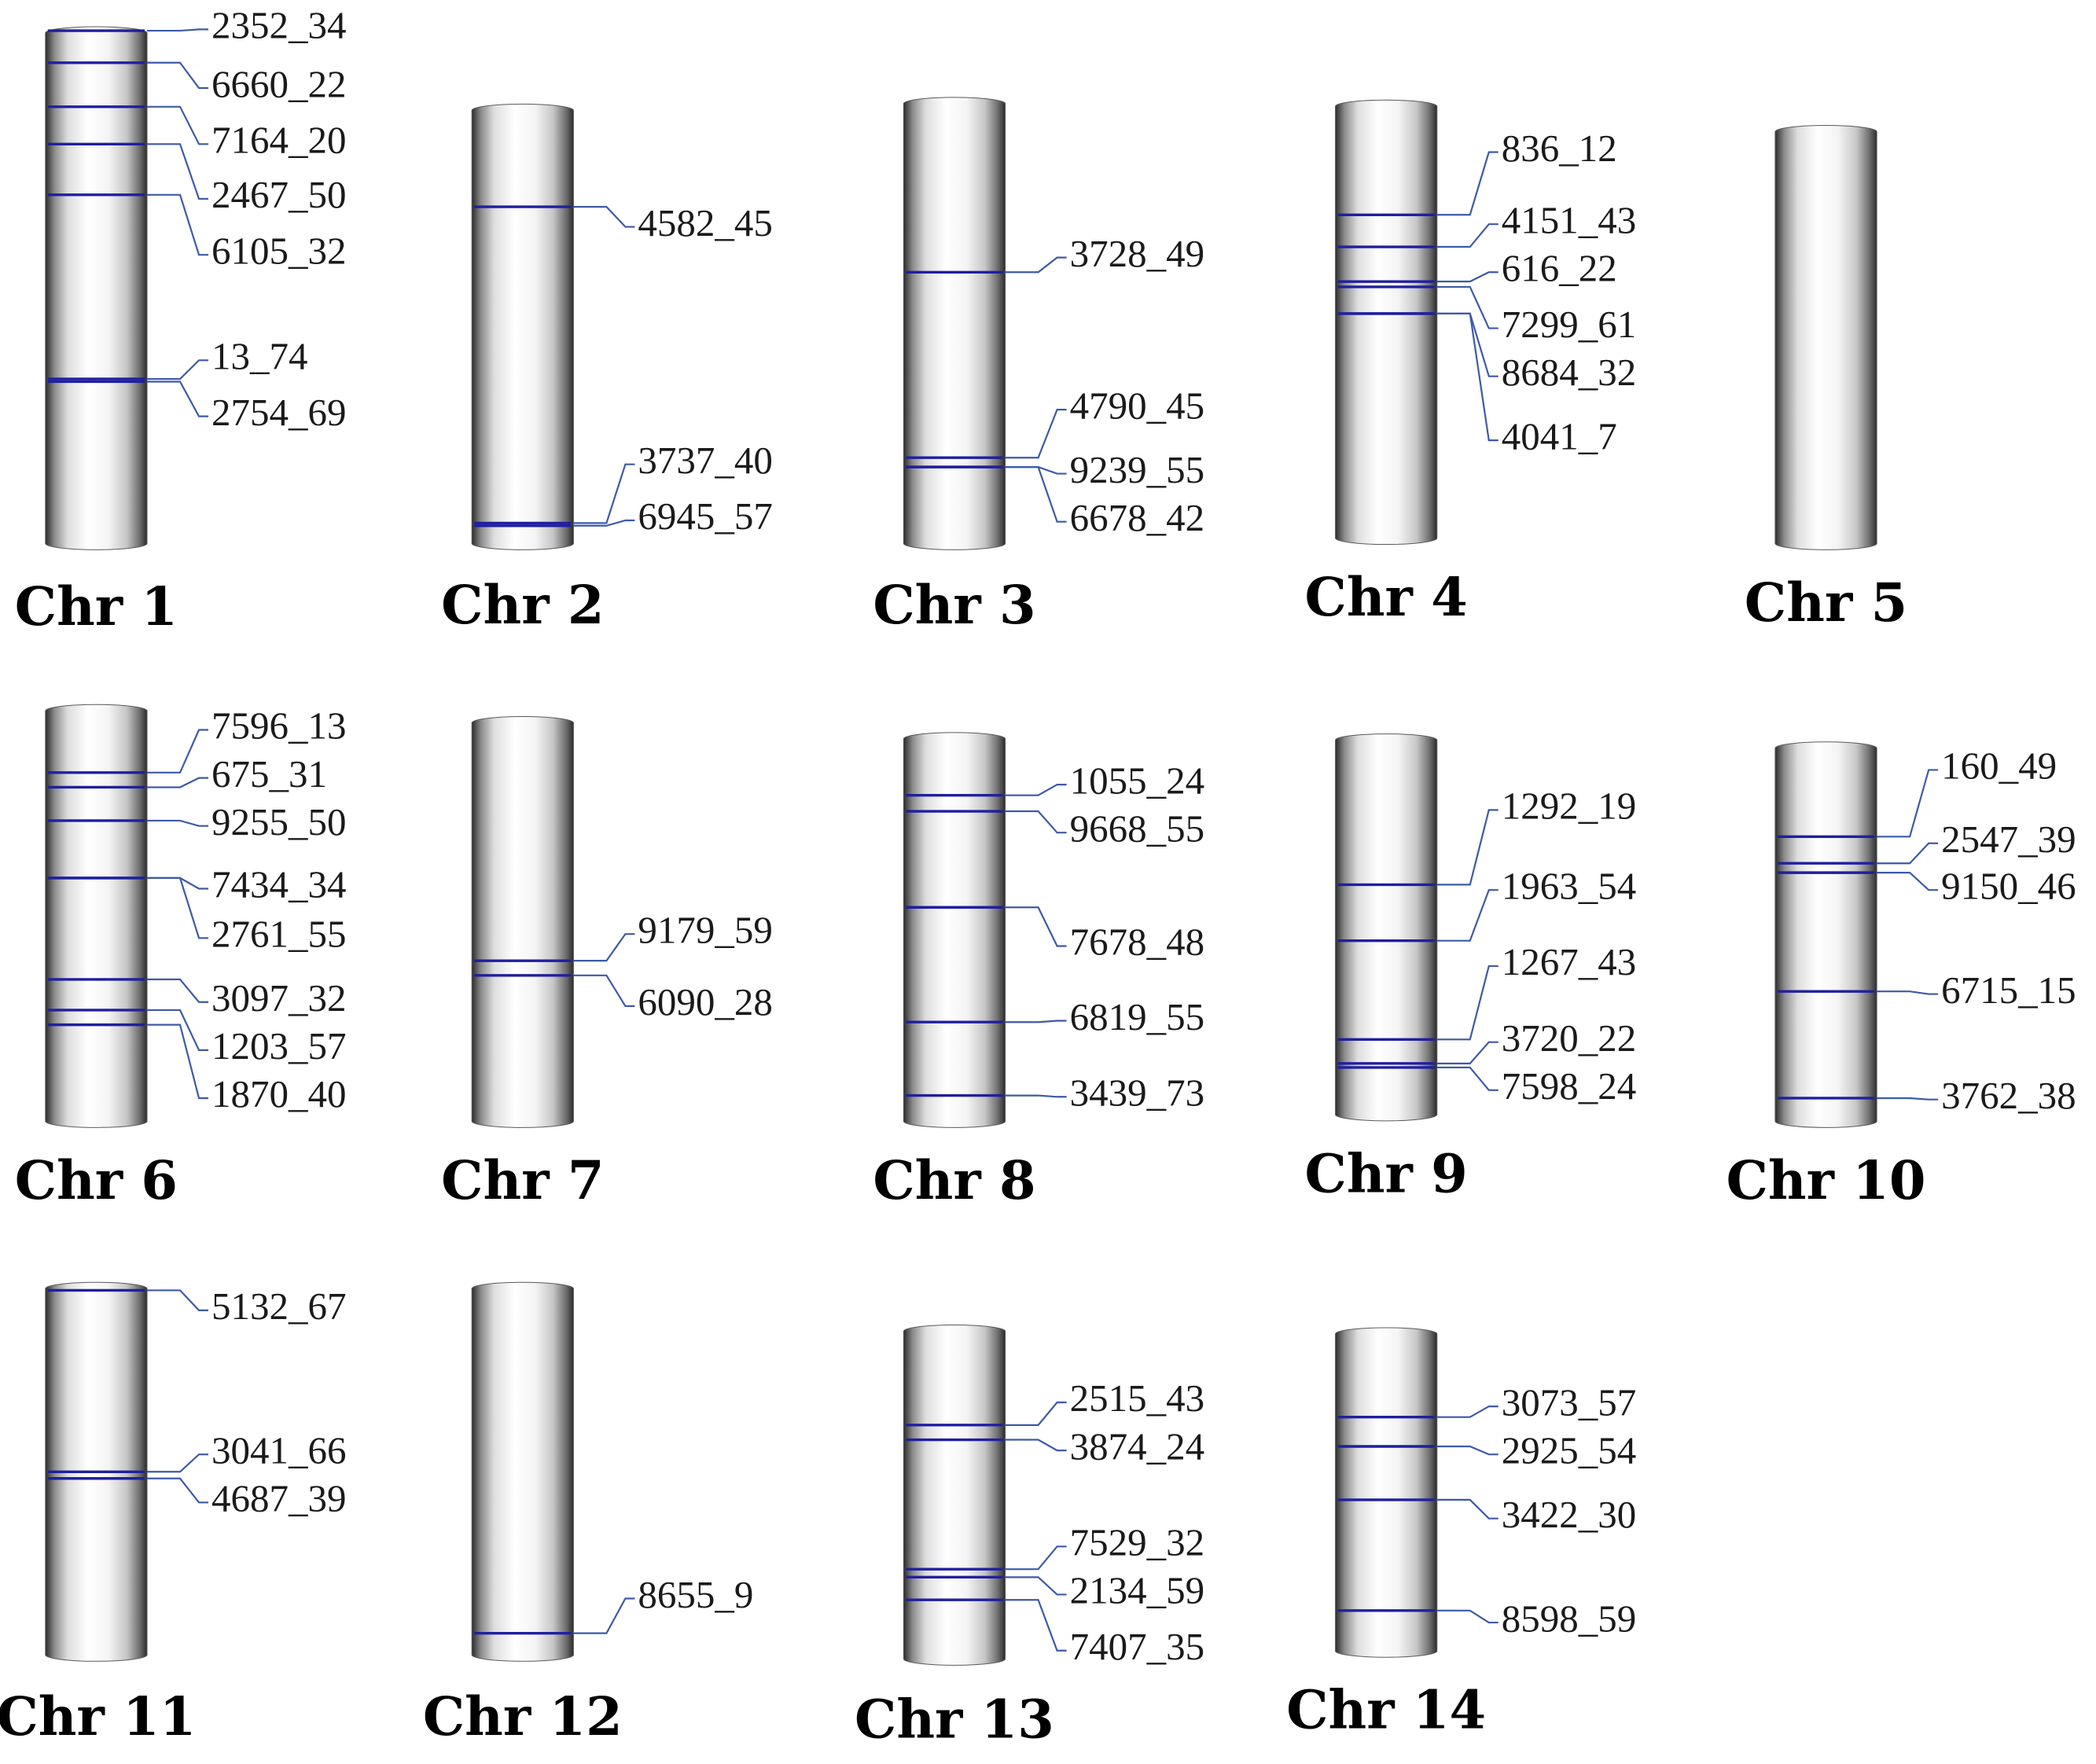 This screenshot has width=2096, height=1764. I want to click on gene-label: 1870_40, so click(279, 1094).